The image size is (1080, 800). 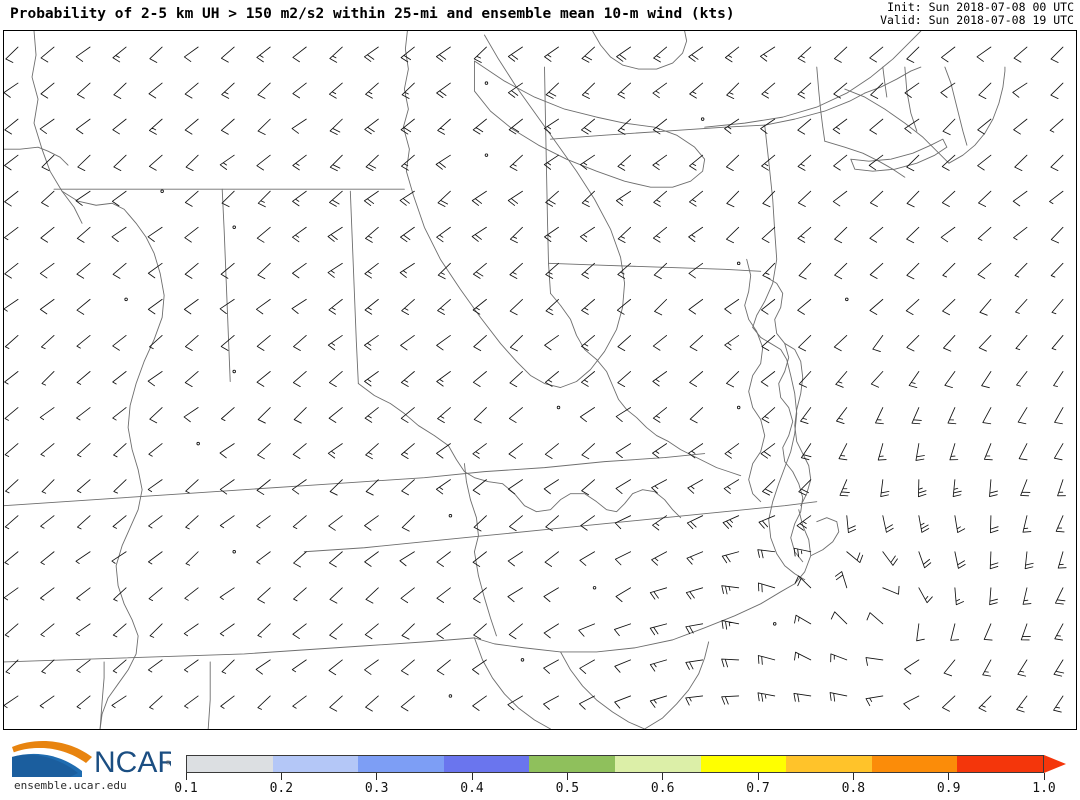 What do you see at coordinates (662, 788) in the screenshot?
I see `colorbar-tick-label: 0.6` at bounding box center [662, 788].